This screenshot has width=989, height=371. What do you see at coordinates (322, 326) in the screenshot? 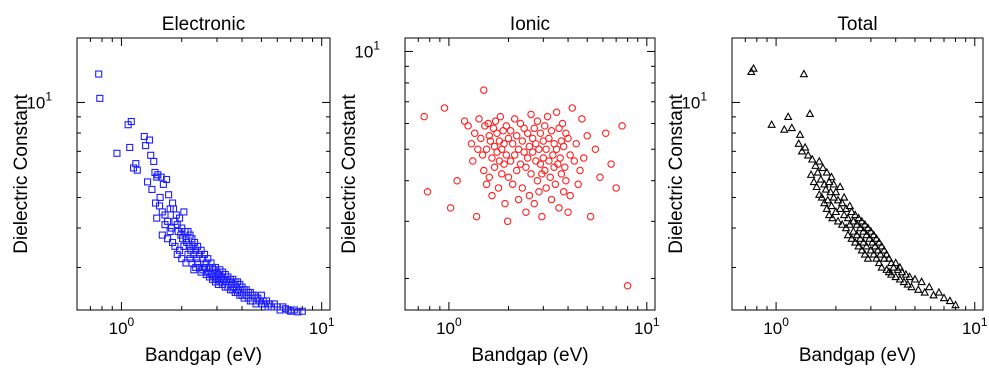
I see `x-tick-label: 10¹` at bounding box center [322, 326].